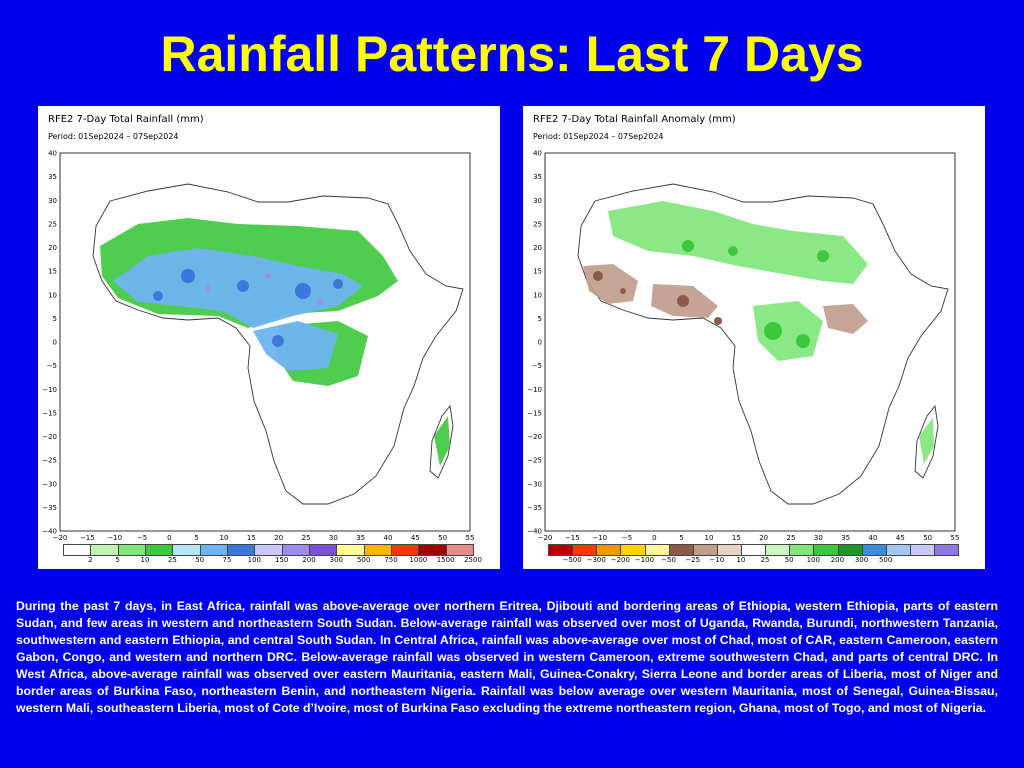 This screenshot has height=768, width=1024. What do you see at coordinates (113, 136) in the screenshot?
I see `total-rainfall-map-period: Period: 01Sep2024 – 07Sep2024` at bounding box center [113, 136].